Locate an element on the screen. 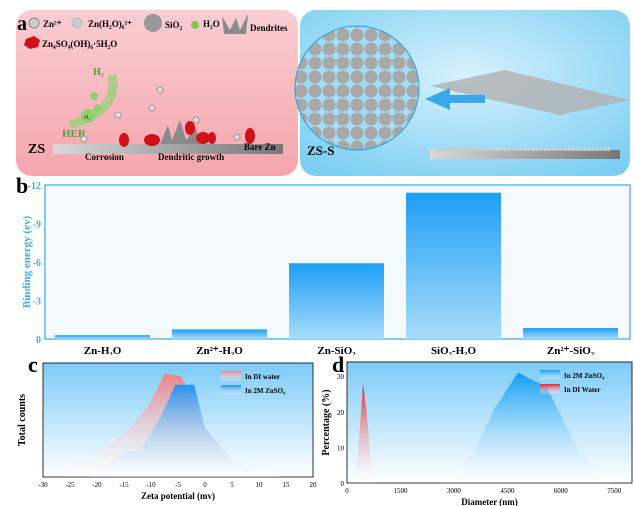 This screenshot has width=634, height=506. legend-label: In DI Water is located at coordinates (582, 390).